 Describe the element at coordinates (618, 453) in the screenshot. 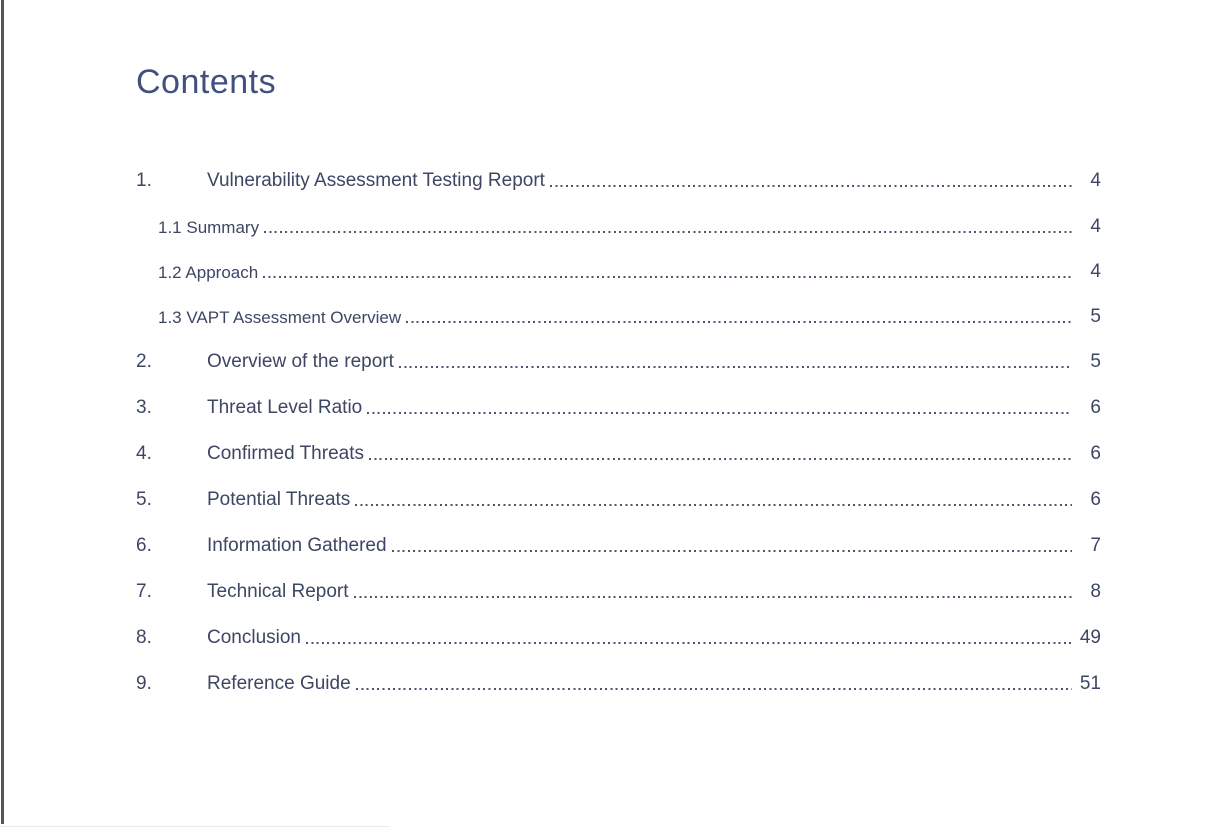

I see `toc-entry: 4. Confirmed Threats 6` at that location.